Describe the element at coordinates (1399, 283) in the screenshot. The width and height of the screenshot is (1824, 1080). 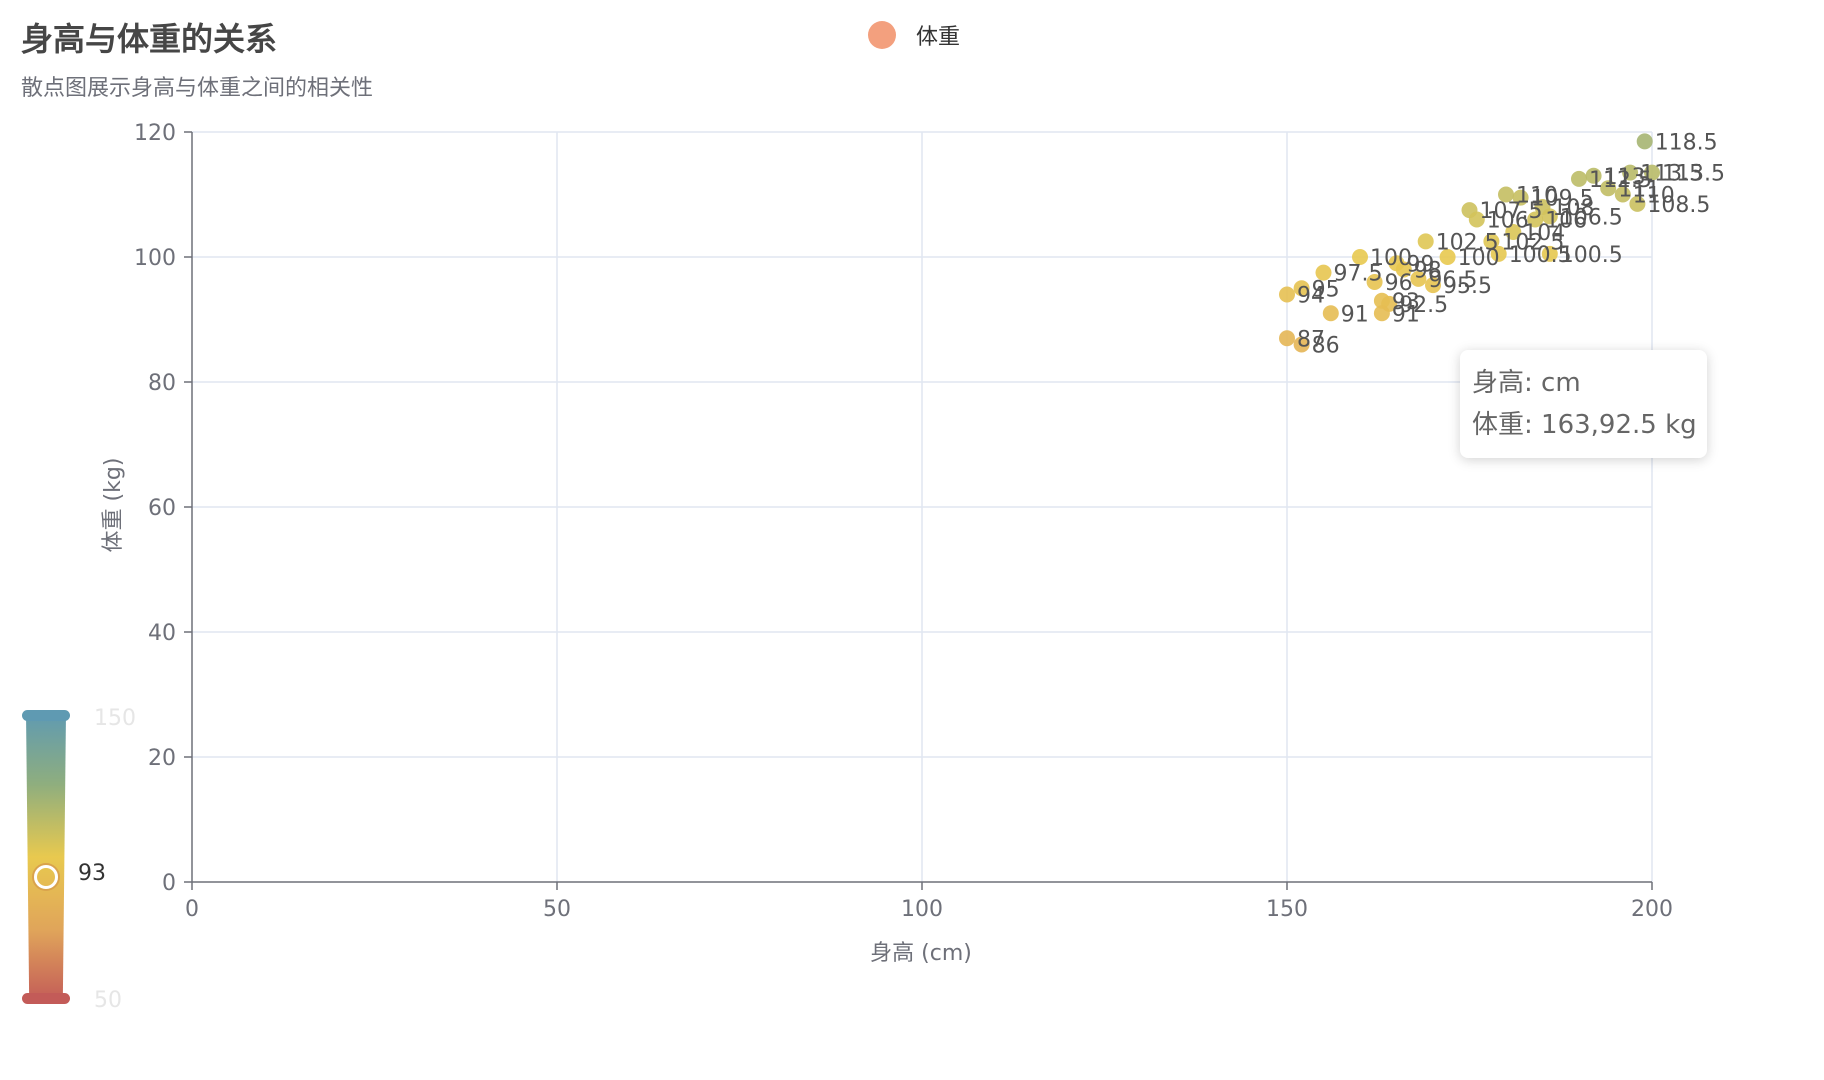
I see `data-label: 96` at that location.